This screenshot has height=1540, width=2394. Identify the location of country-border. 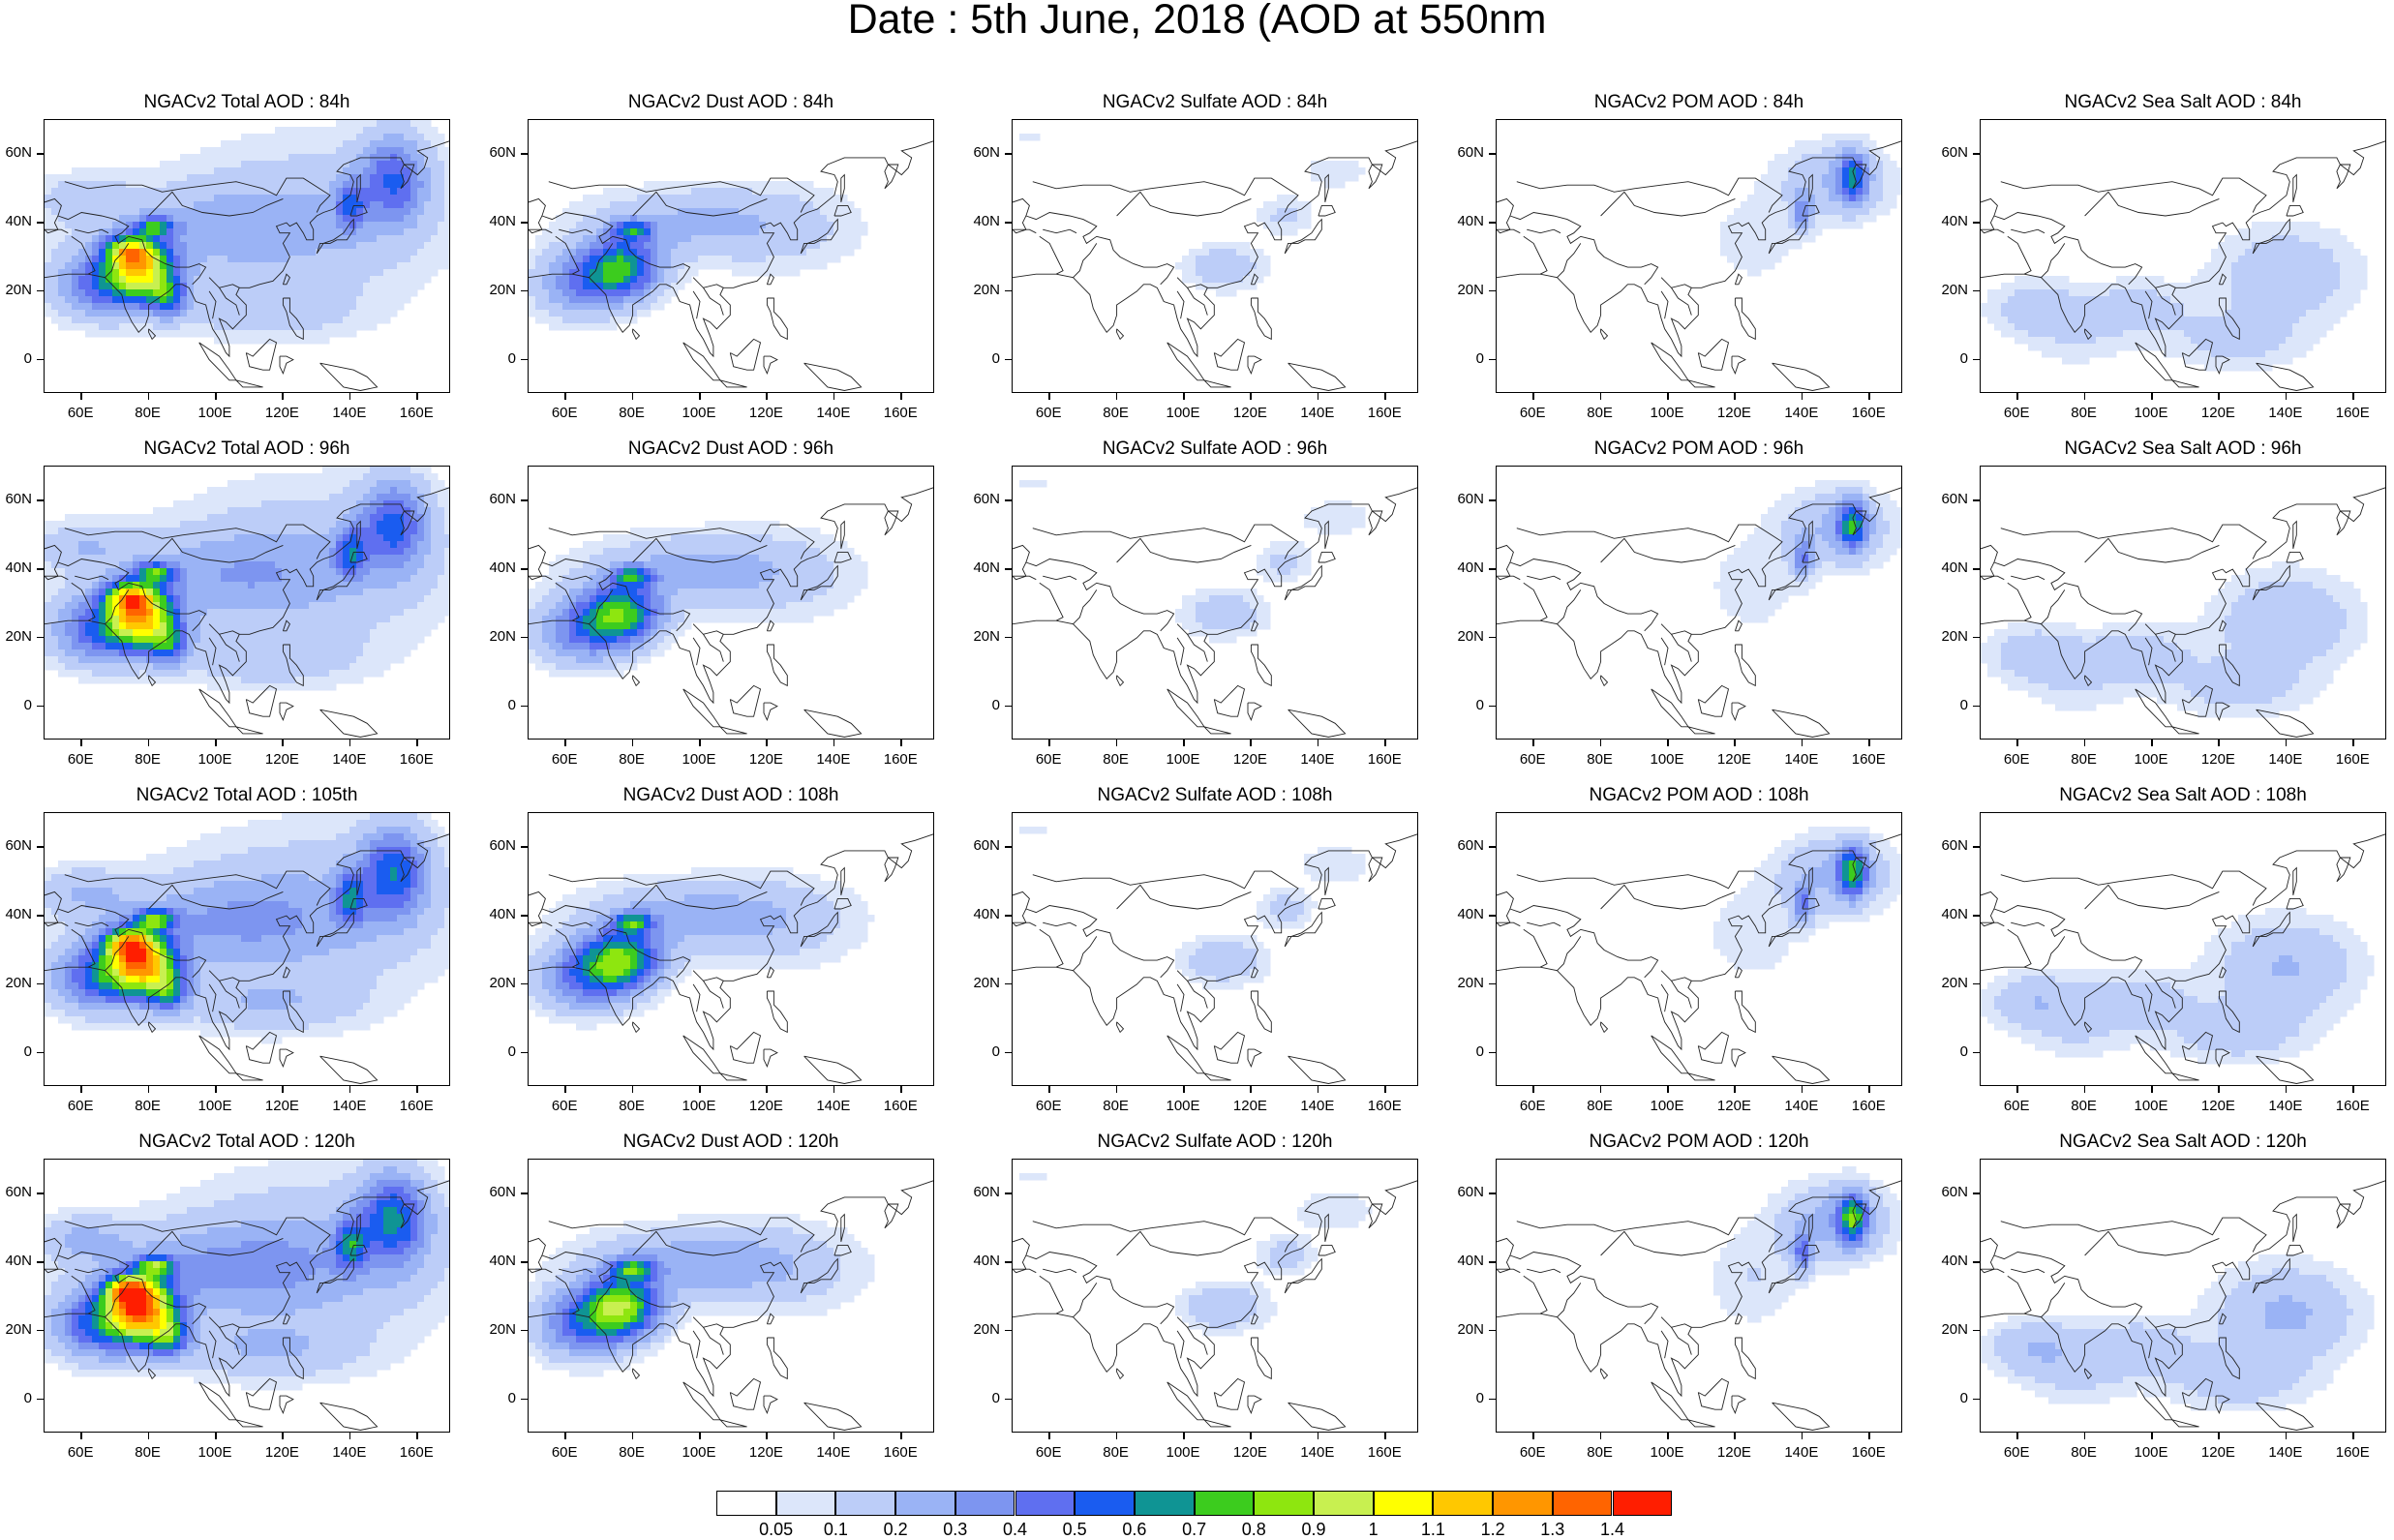
(696, 304).